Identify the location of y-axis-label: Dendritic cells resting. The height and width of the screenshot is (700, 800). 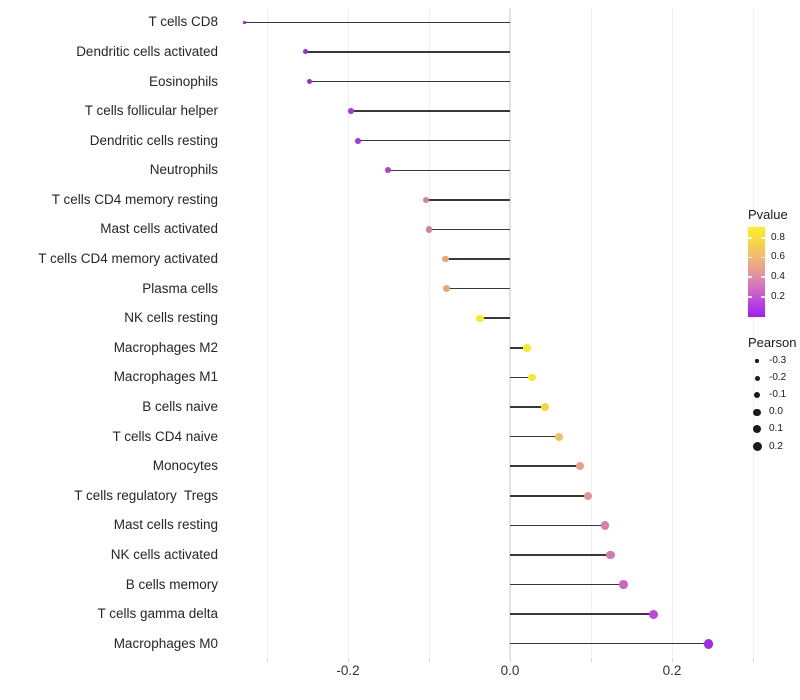
(153, 140).